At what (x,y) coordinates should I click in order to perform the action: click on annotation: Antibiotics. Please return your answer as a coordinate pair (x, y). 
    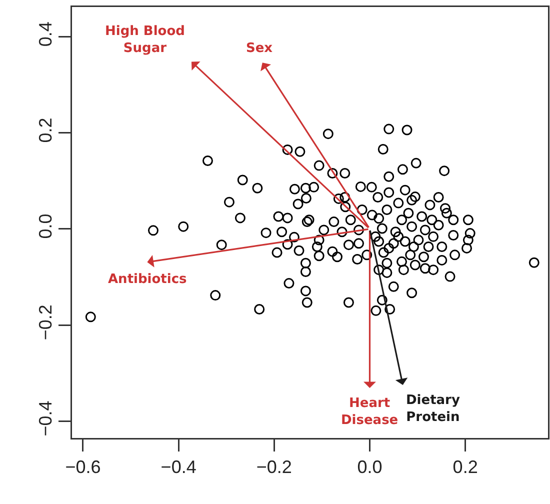
    Looking at the image, I should click on (148, 279).